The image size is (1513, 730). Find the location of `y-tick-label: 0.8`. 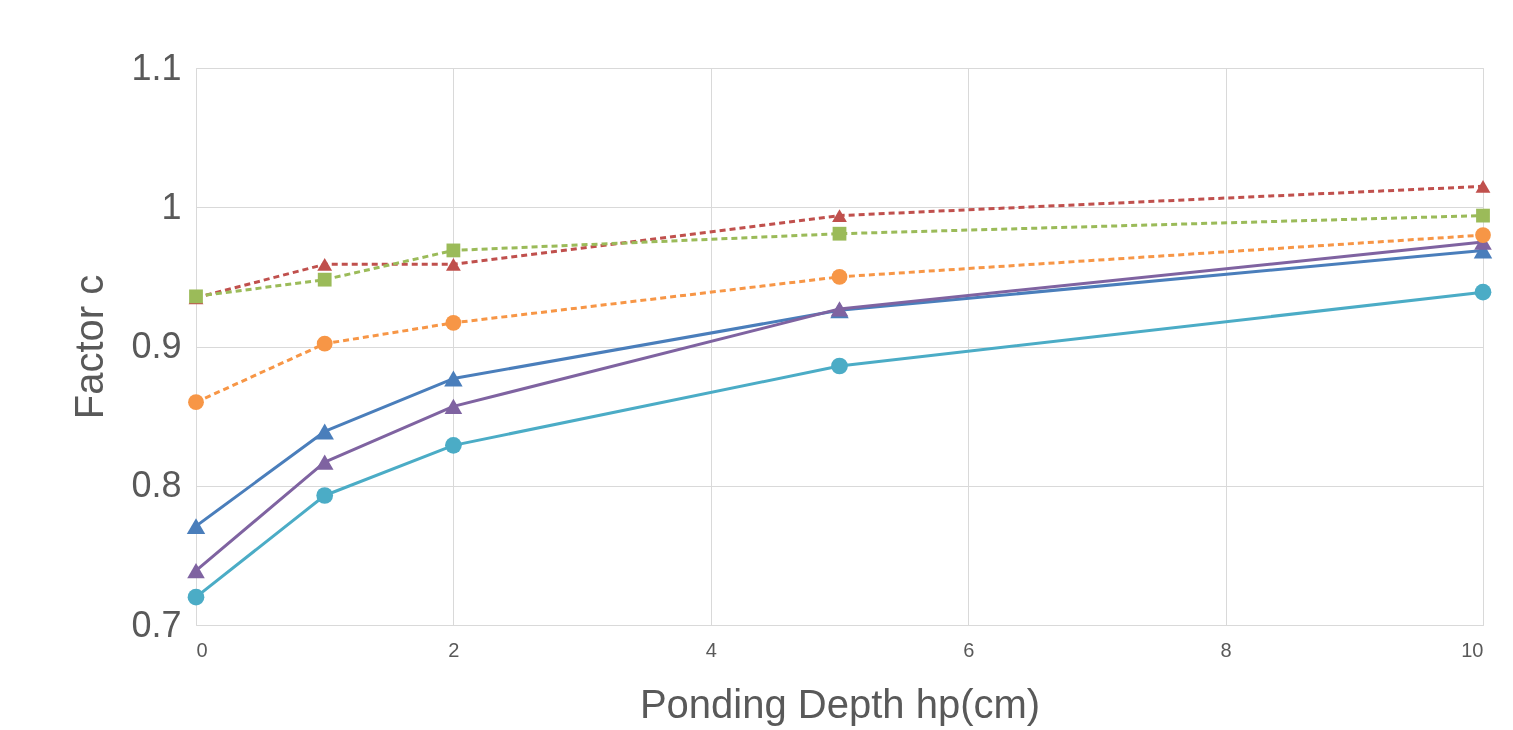

y-tick-label: 0.8 is located at coordinates (156, 485).